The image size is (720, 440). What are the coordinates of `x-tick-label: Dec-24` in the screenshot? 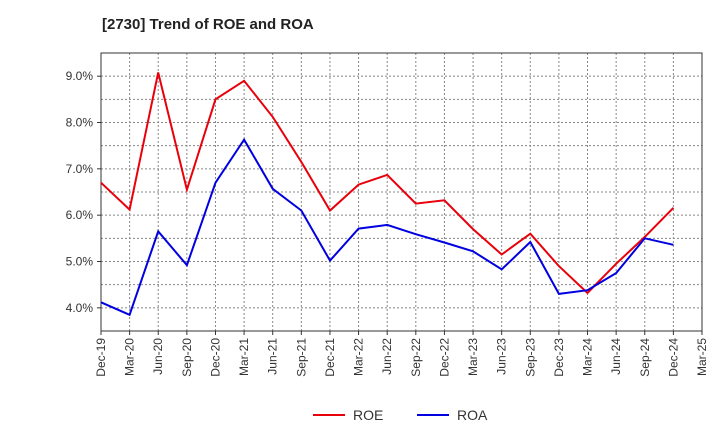 It's located at (673, 357).